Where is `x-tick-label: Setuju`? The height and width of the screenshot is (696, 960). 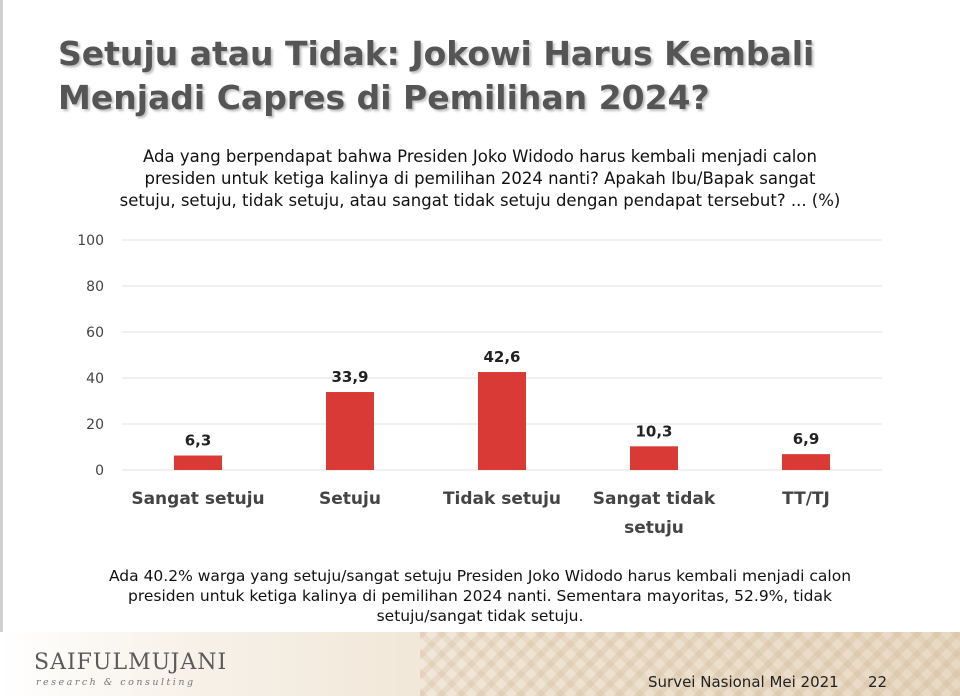
x-tick-label: Setuju is located at coordinates (350, 499).